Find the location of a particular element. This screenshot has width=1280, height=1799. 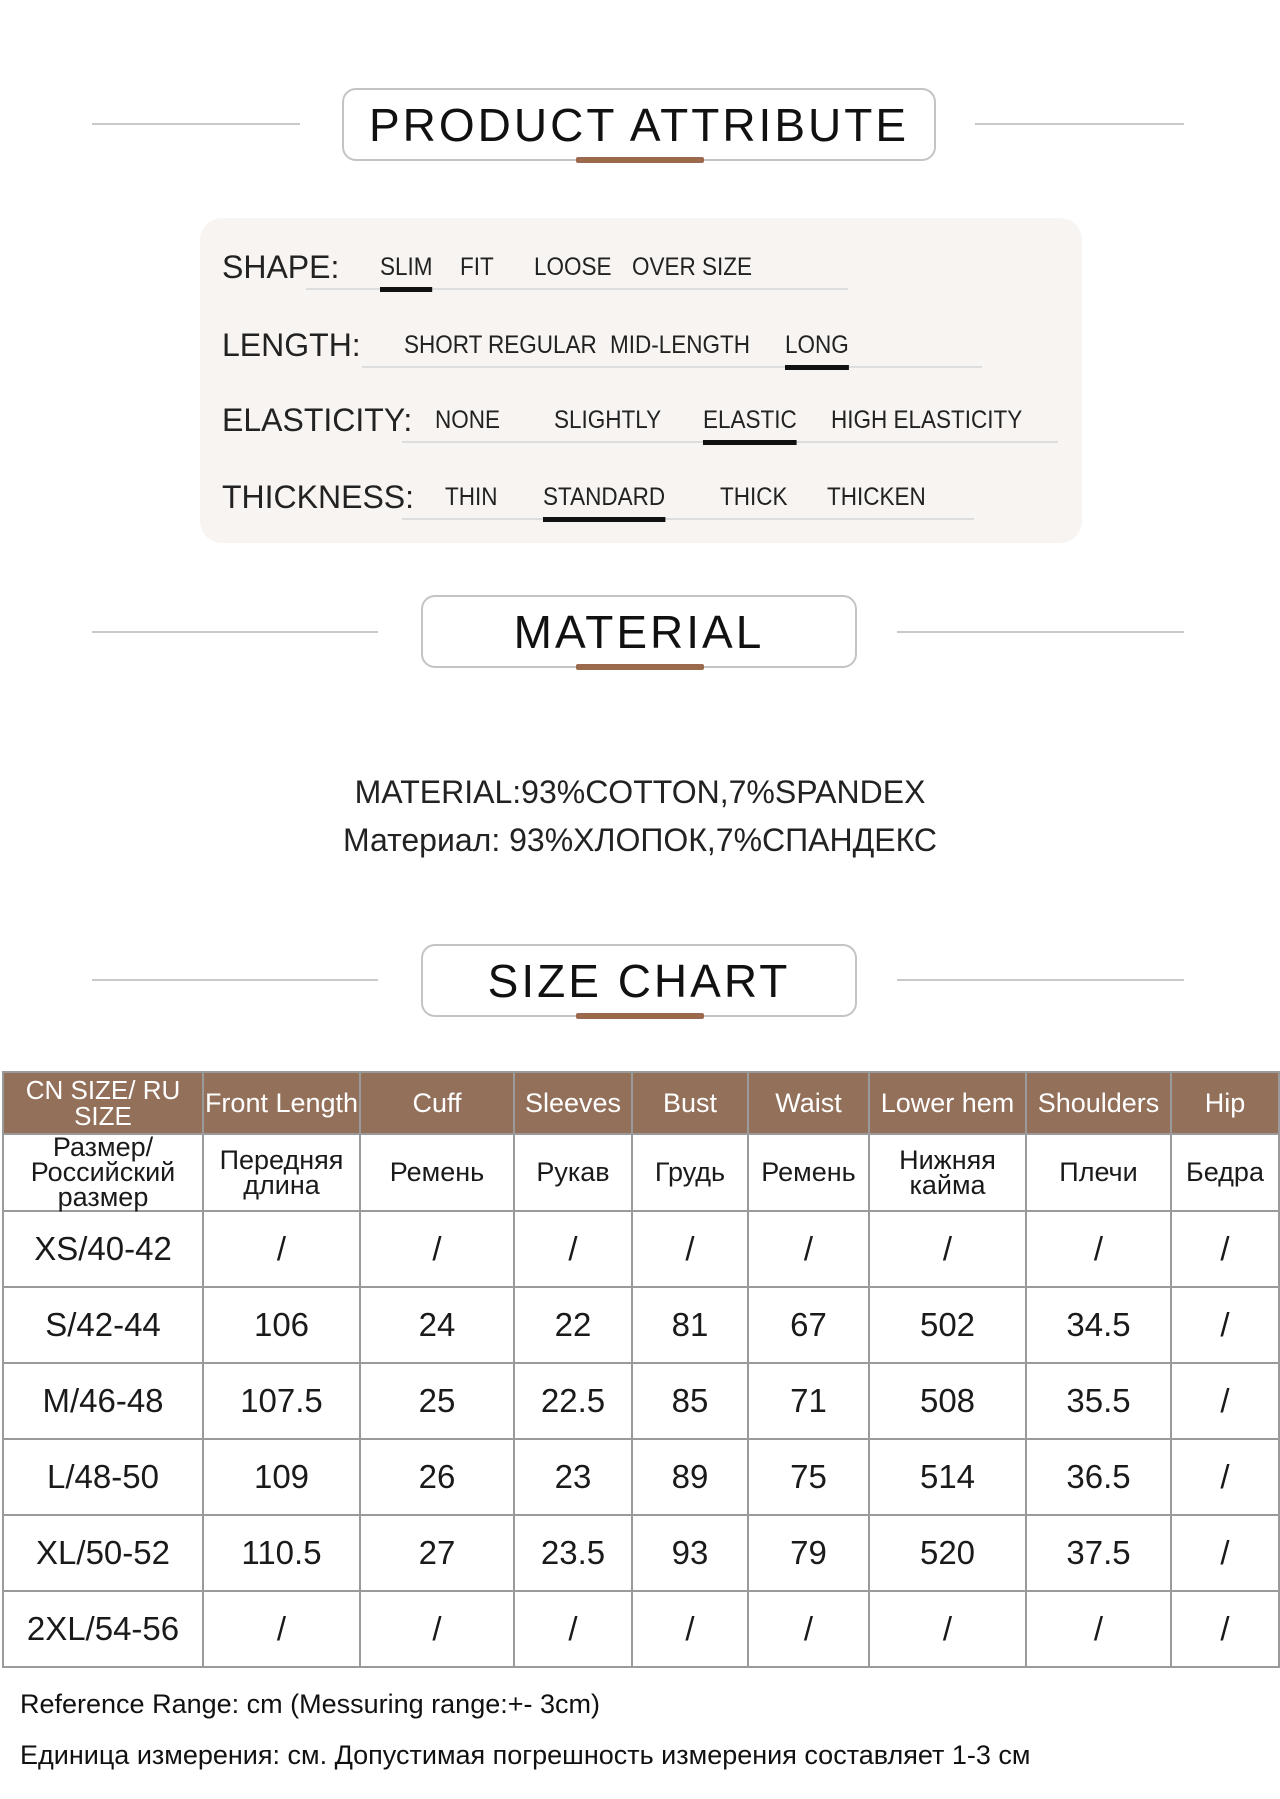

attribute-label: THICKNESS: is located at coordinates (318, 497).